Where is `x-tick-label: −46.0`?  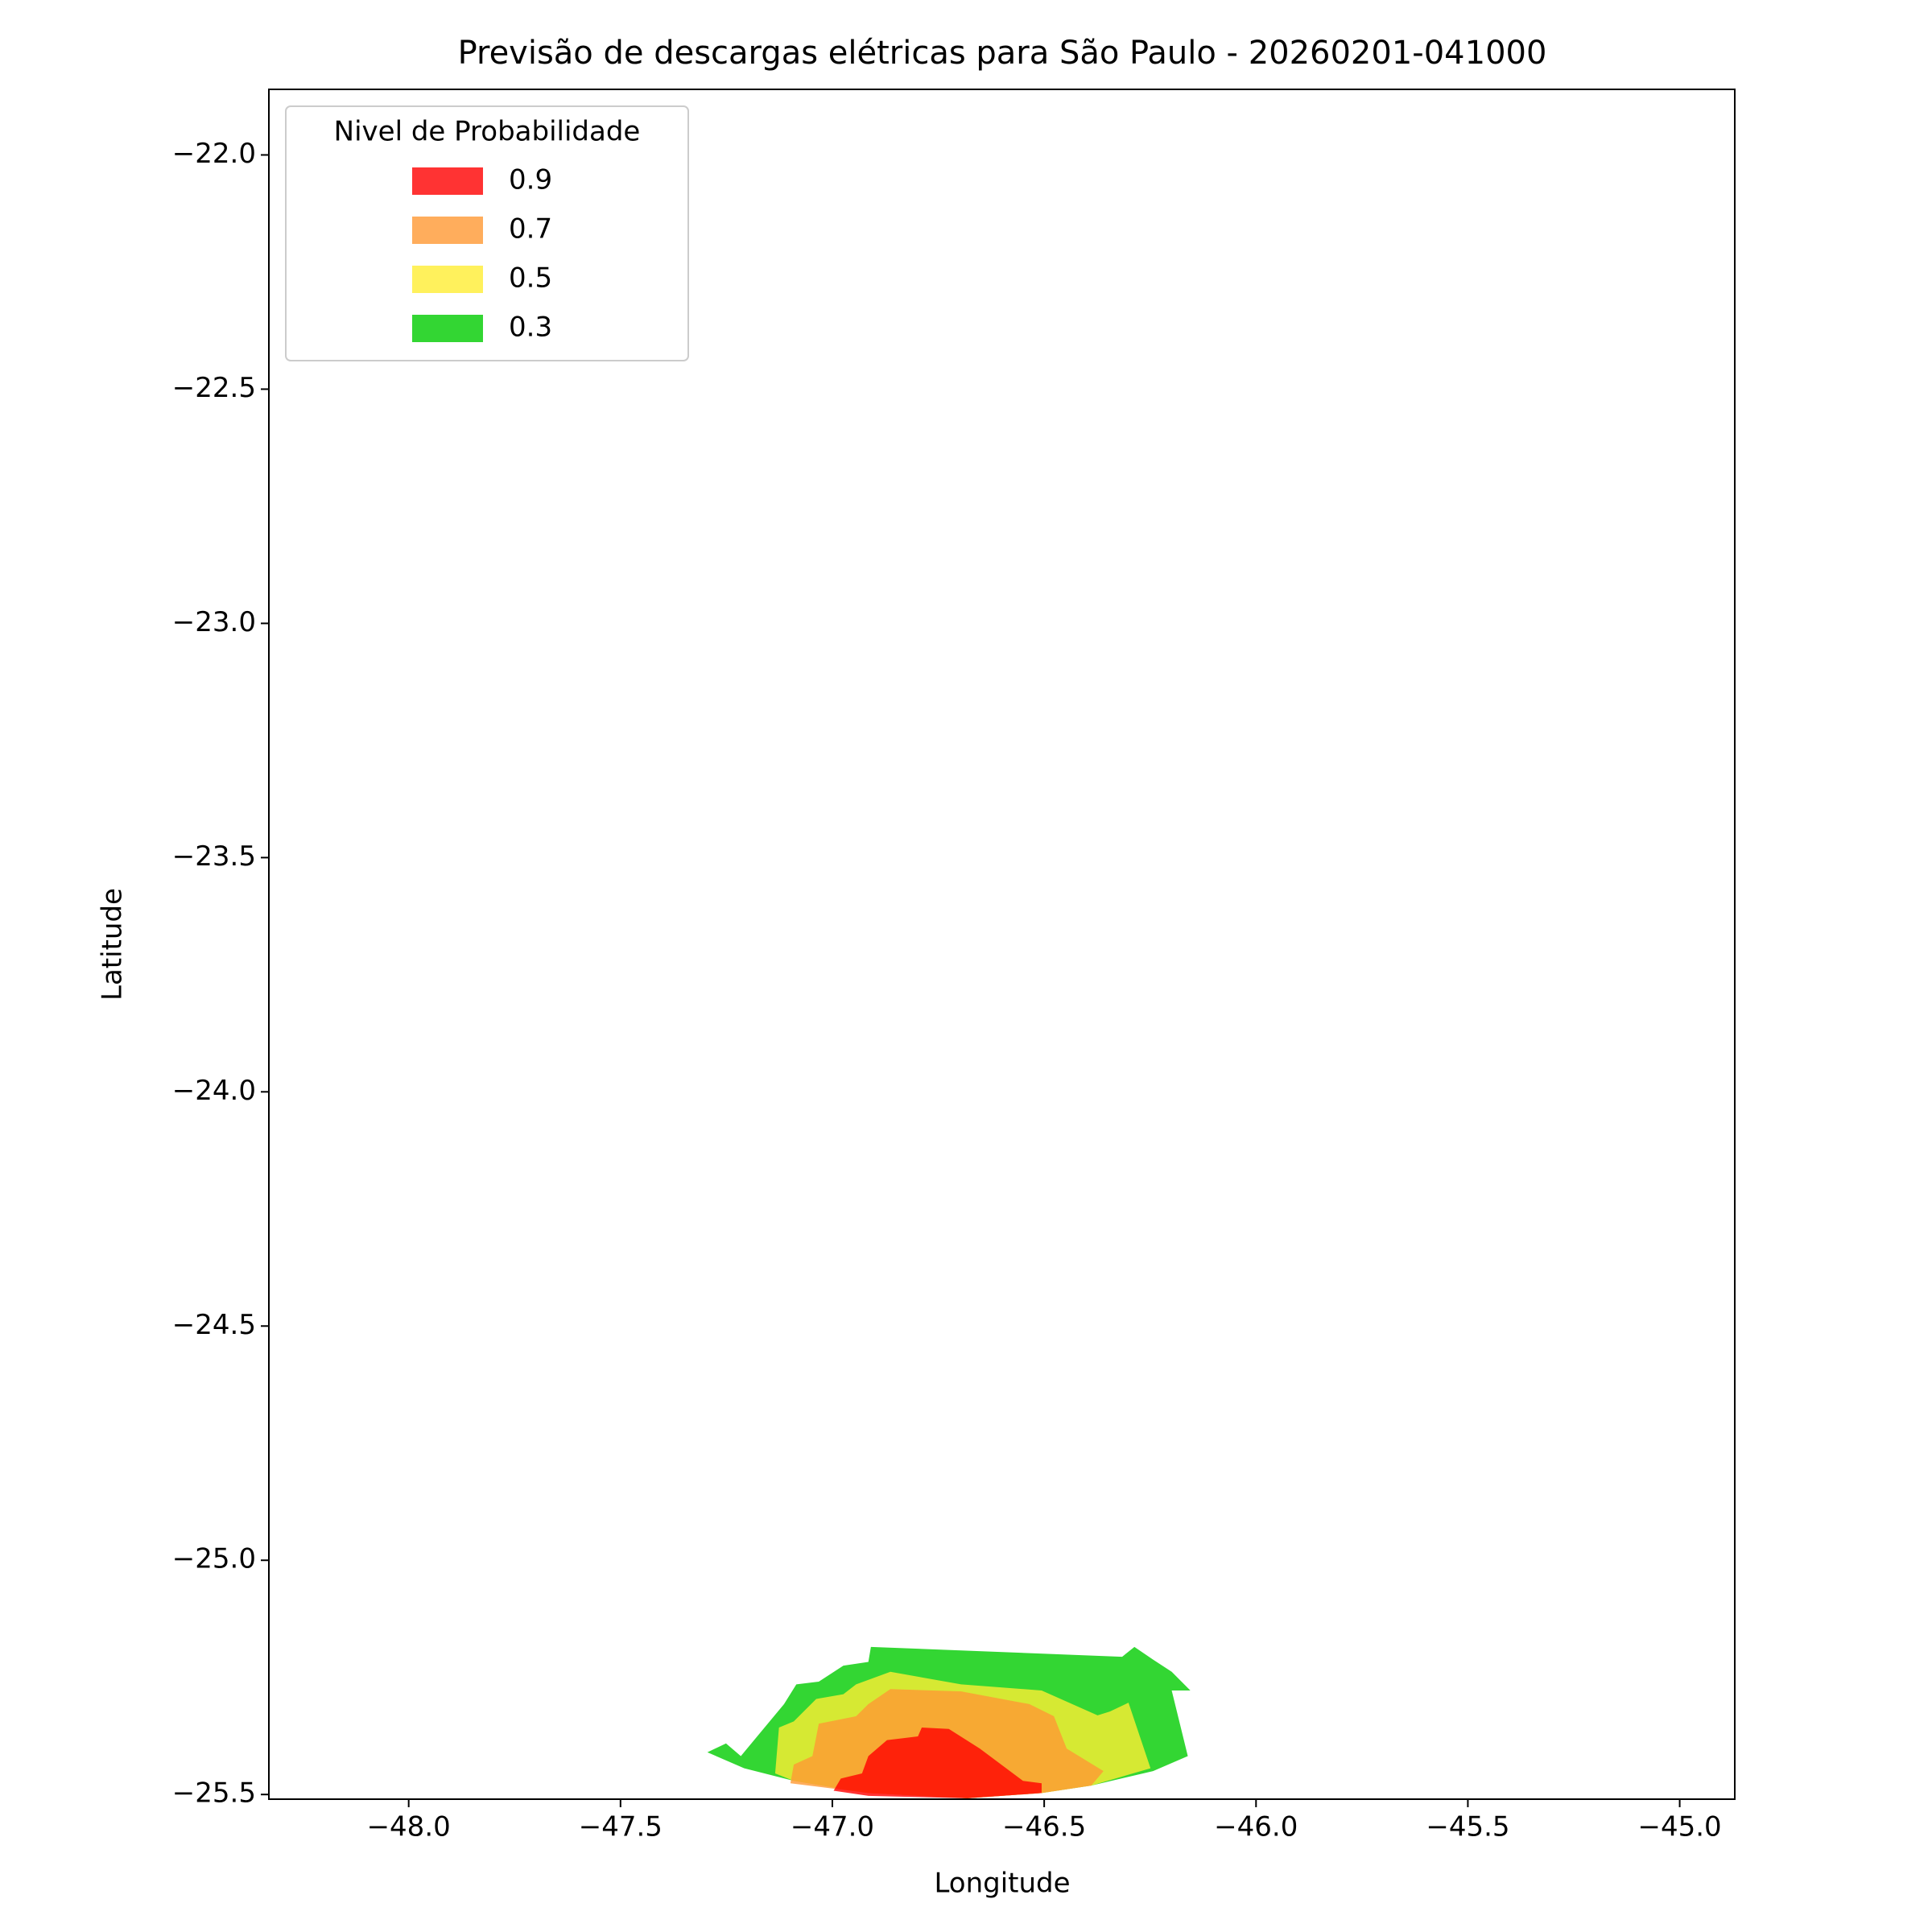
x-tick-label: −46.0 is located at coordinates (1256, 1827).